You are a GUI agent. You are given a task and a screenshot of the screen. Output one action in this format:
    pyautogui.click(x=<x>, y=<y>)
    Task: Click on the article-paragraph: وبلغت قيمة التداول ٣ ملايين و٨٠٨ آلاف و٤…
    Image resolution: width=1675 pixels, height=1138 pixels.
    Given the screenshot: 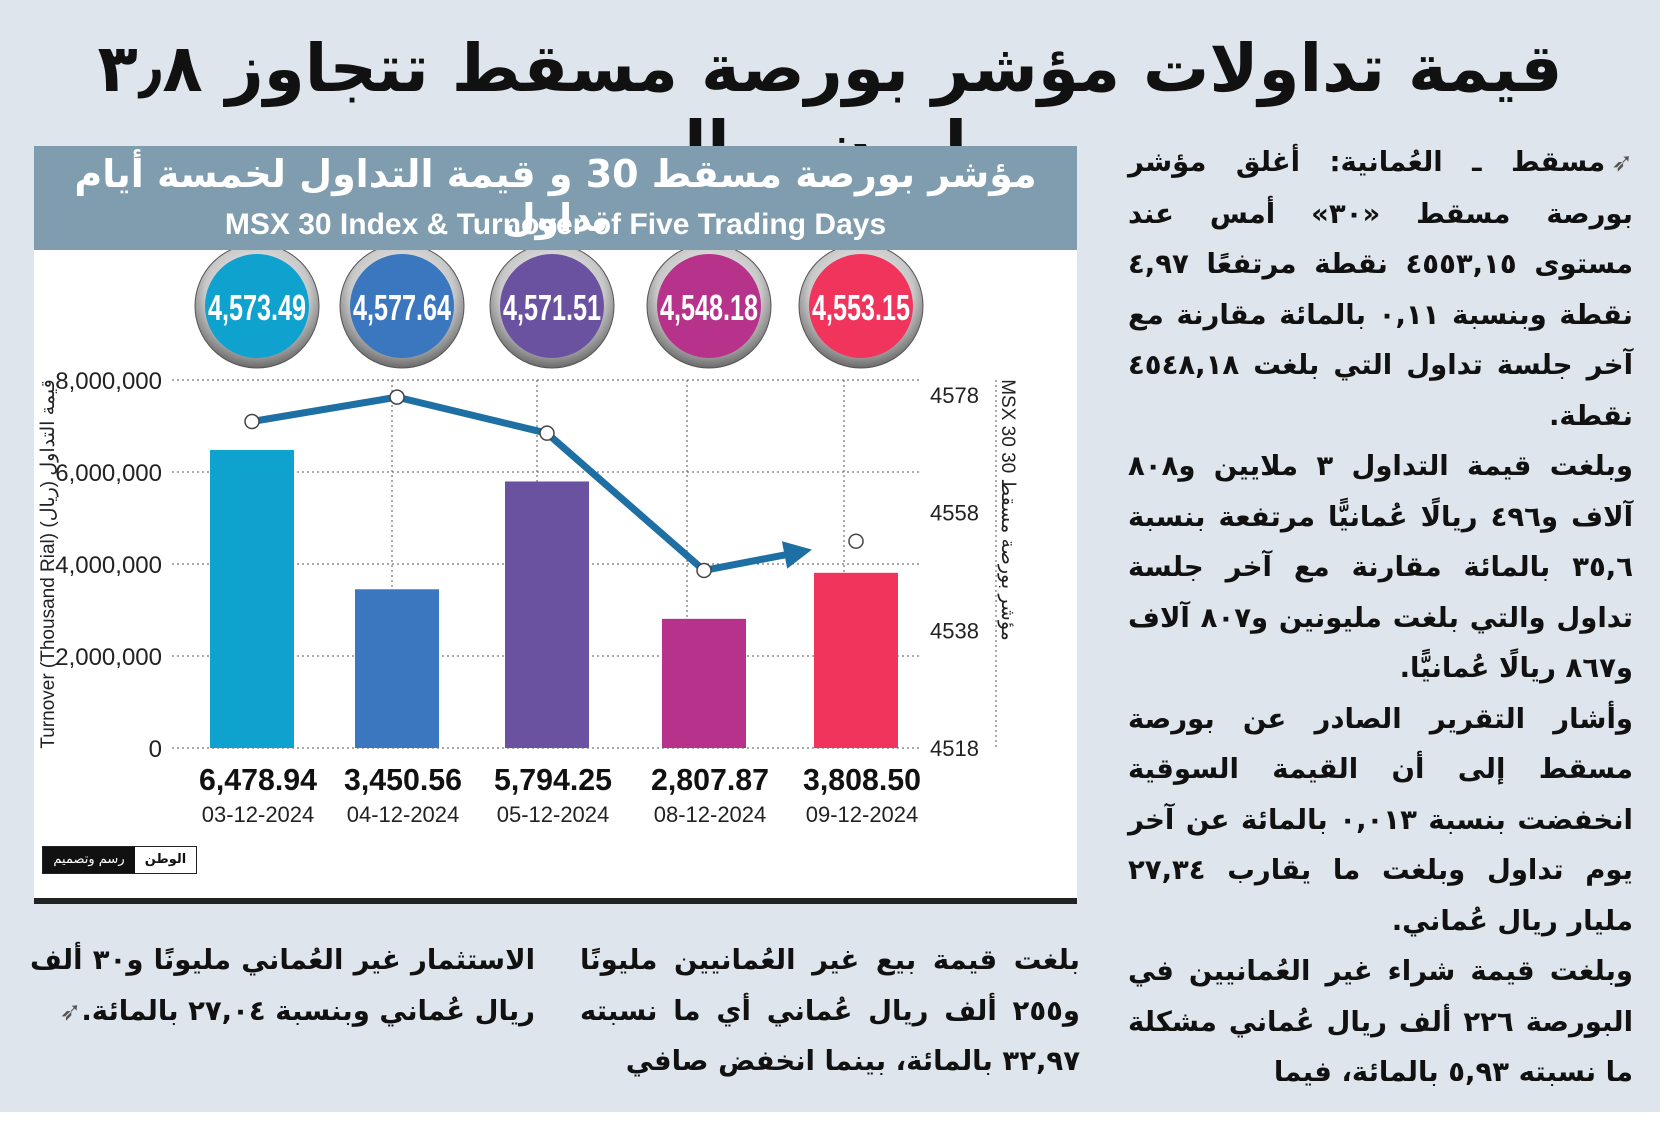 What is the action you would take?
    pyautogui.click(x=1380, y=567)
    